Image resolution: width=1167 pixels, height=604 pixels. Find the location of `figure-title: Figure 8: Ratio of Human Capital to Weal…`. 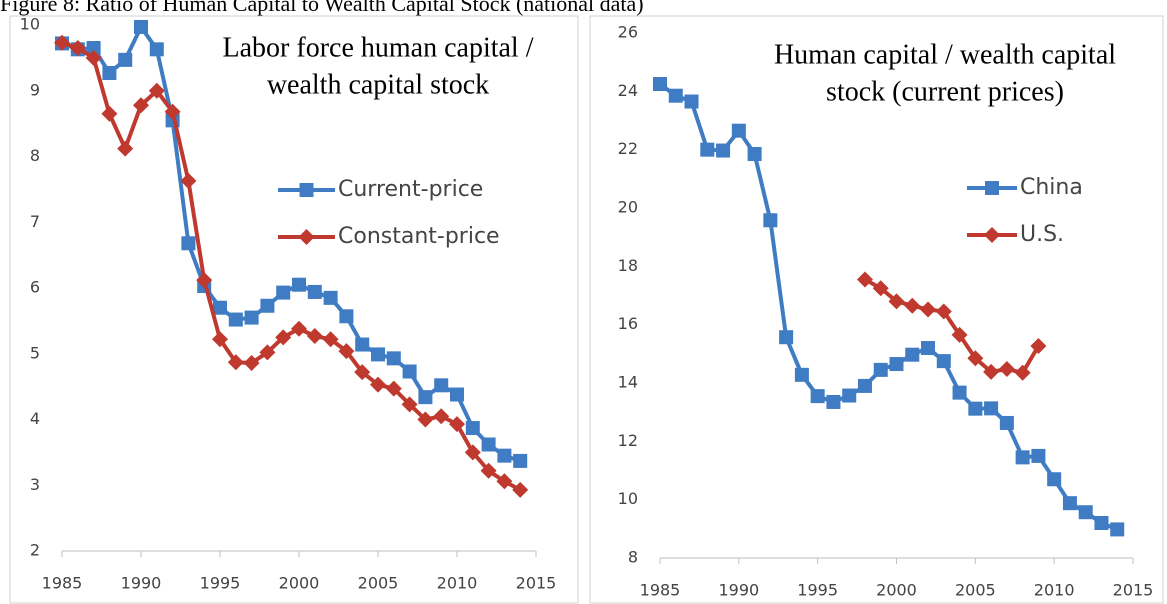

figure-title: Figure 8: Ratio of Human Capital to Weal… is located at coordinates (322, 8).